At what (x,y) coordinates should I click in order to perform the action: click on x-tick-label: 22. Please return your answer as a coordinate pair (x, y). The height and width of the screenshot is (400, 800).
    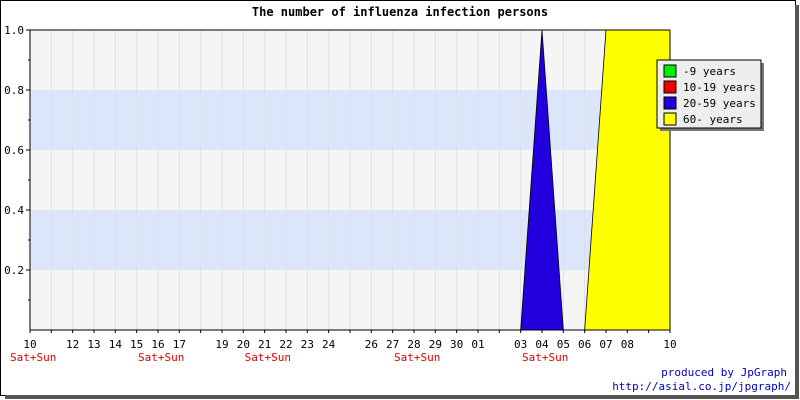
    Looking at the image, I should click on (285, 344).